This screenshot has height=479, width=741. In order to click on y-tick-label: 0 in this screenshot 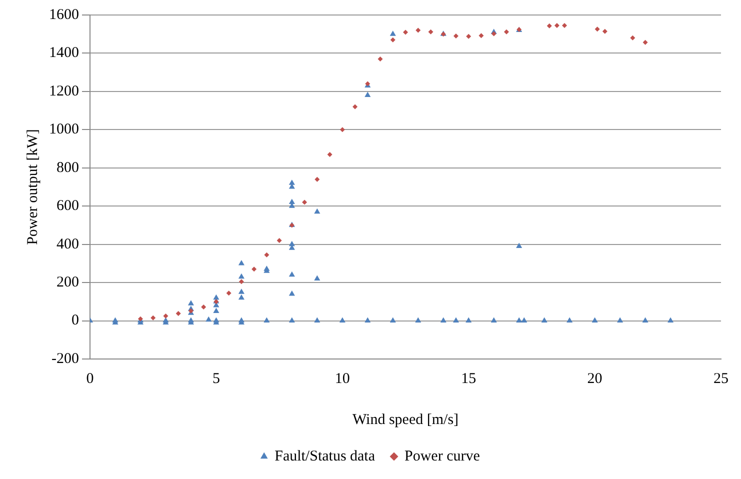, I will do `click(75, 320)`.